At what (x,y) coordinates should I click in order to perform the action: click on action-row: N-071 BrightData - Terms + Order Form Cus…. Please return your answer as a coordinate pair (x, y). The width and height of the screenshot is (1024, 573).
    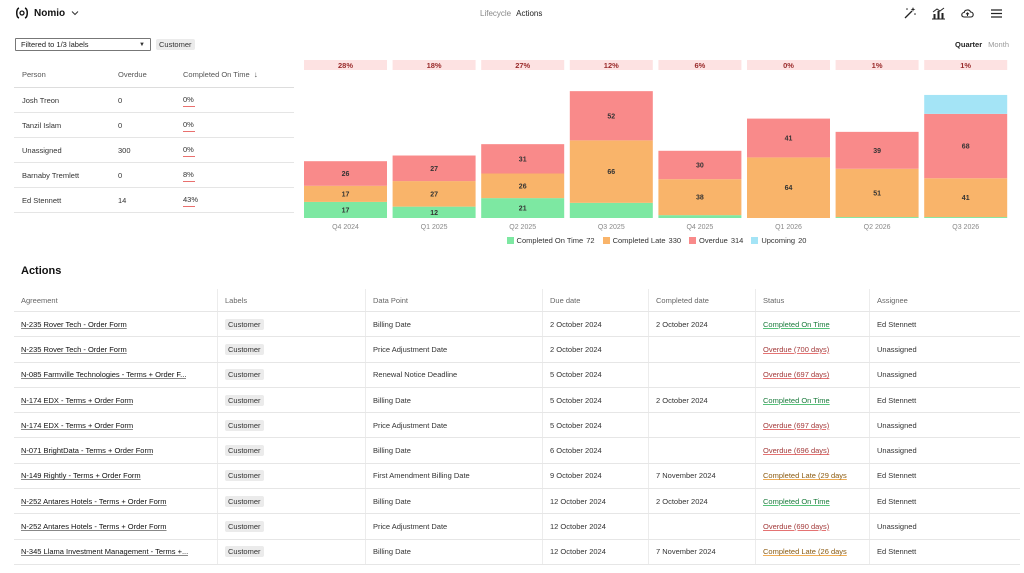
    Looking at the image, I should click on (517, 451).